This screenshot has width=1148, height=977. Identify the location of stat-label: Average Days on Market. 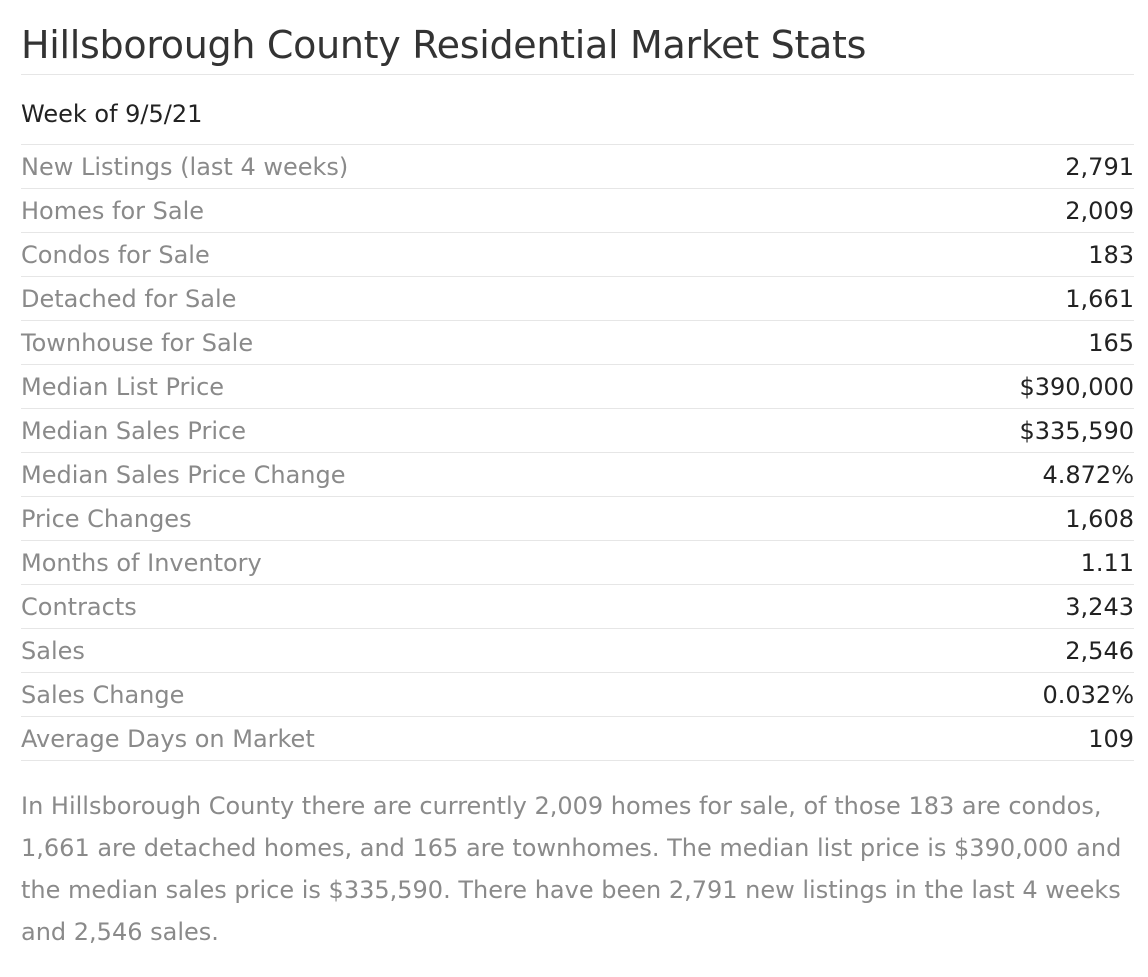
(168, 738).